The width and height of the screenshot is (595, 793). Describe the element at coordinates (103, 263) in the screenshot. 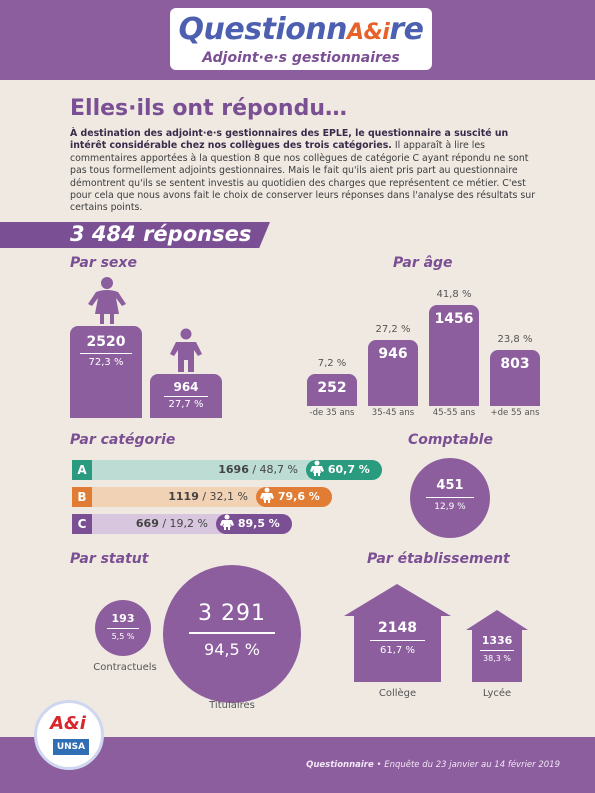

I see `sexe-title: Par sexe` at that location.